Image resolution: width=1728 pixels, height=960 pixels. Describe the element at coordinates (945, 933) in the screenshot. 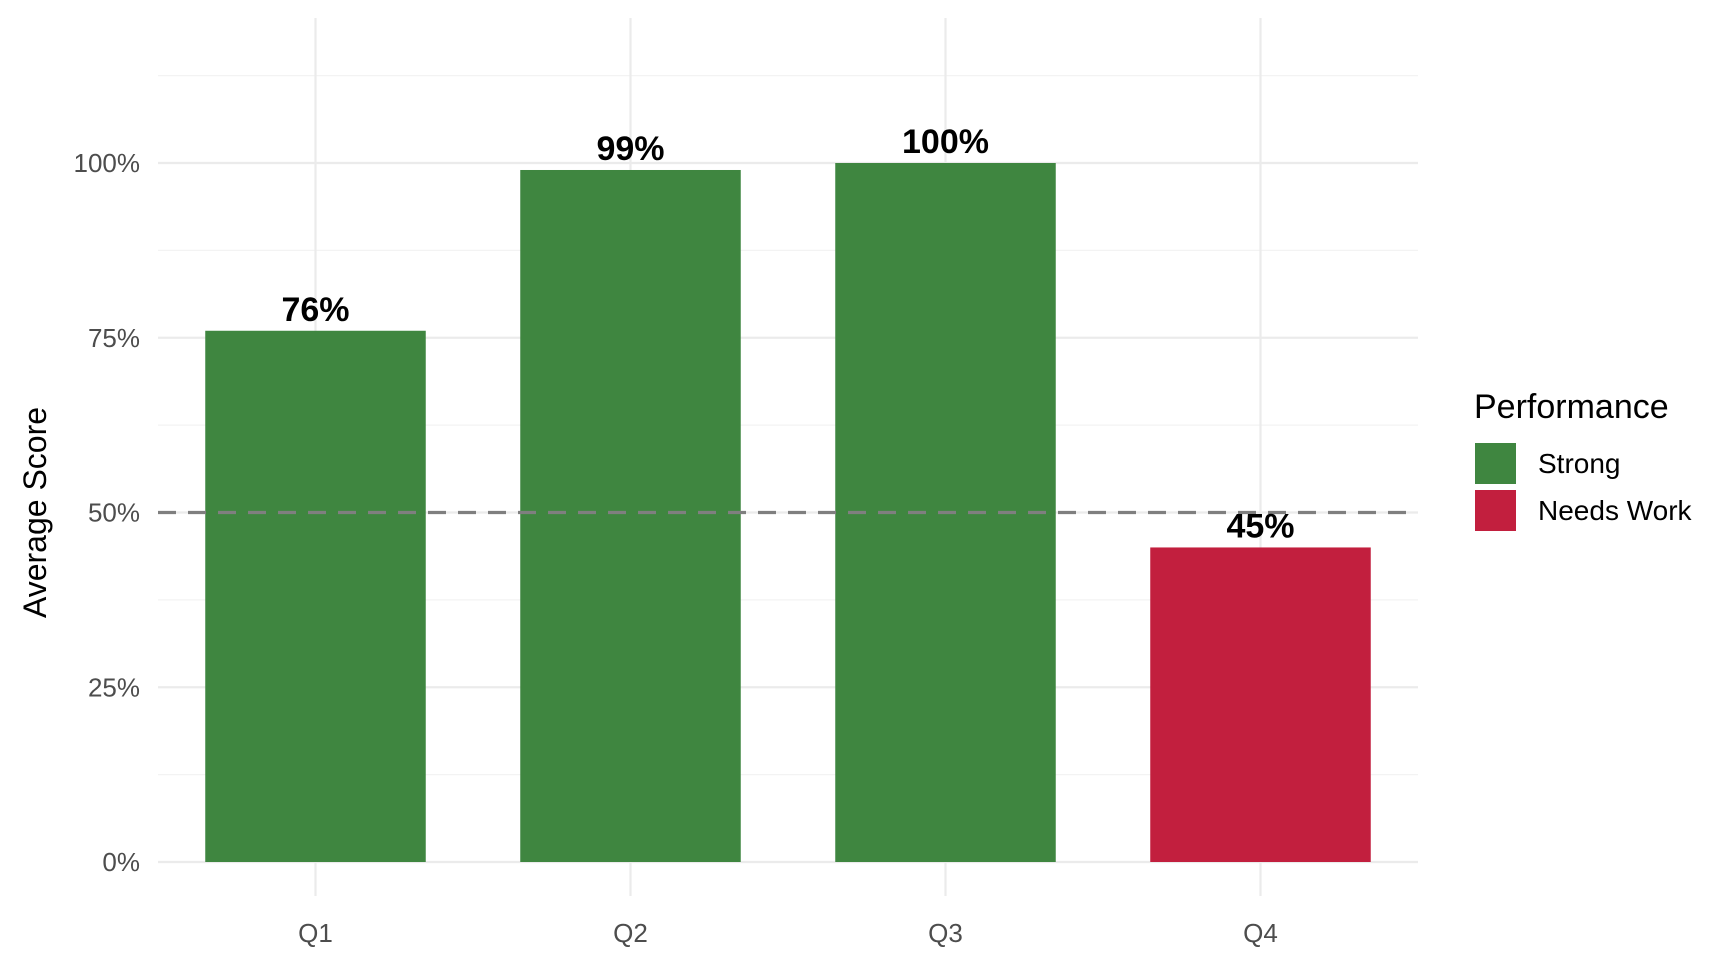

I see `x-tick-label: Q3` at that location.